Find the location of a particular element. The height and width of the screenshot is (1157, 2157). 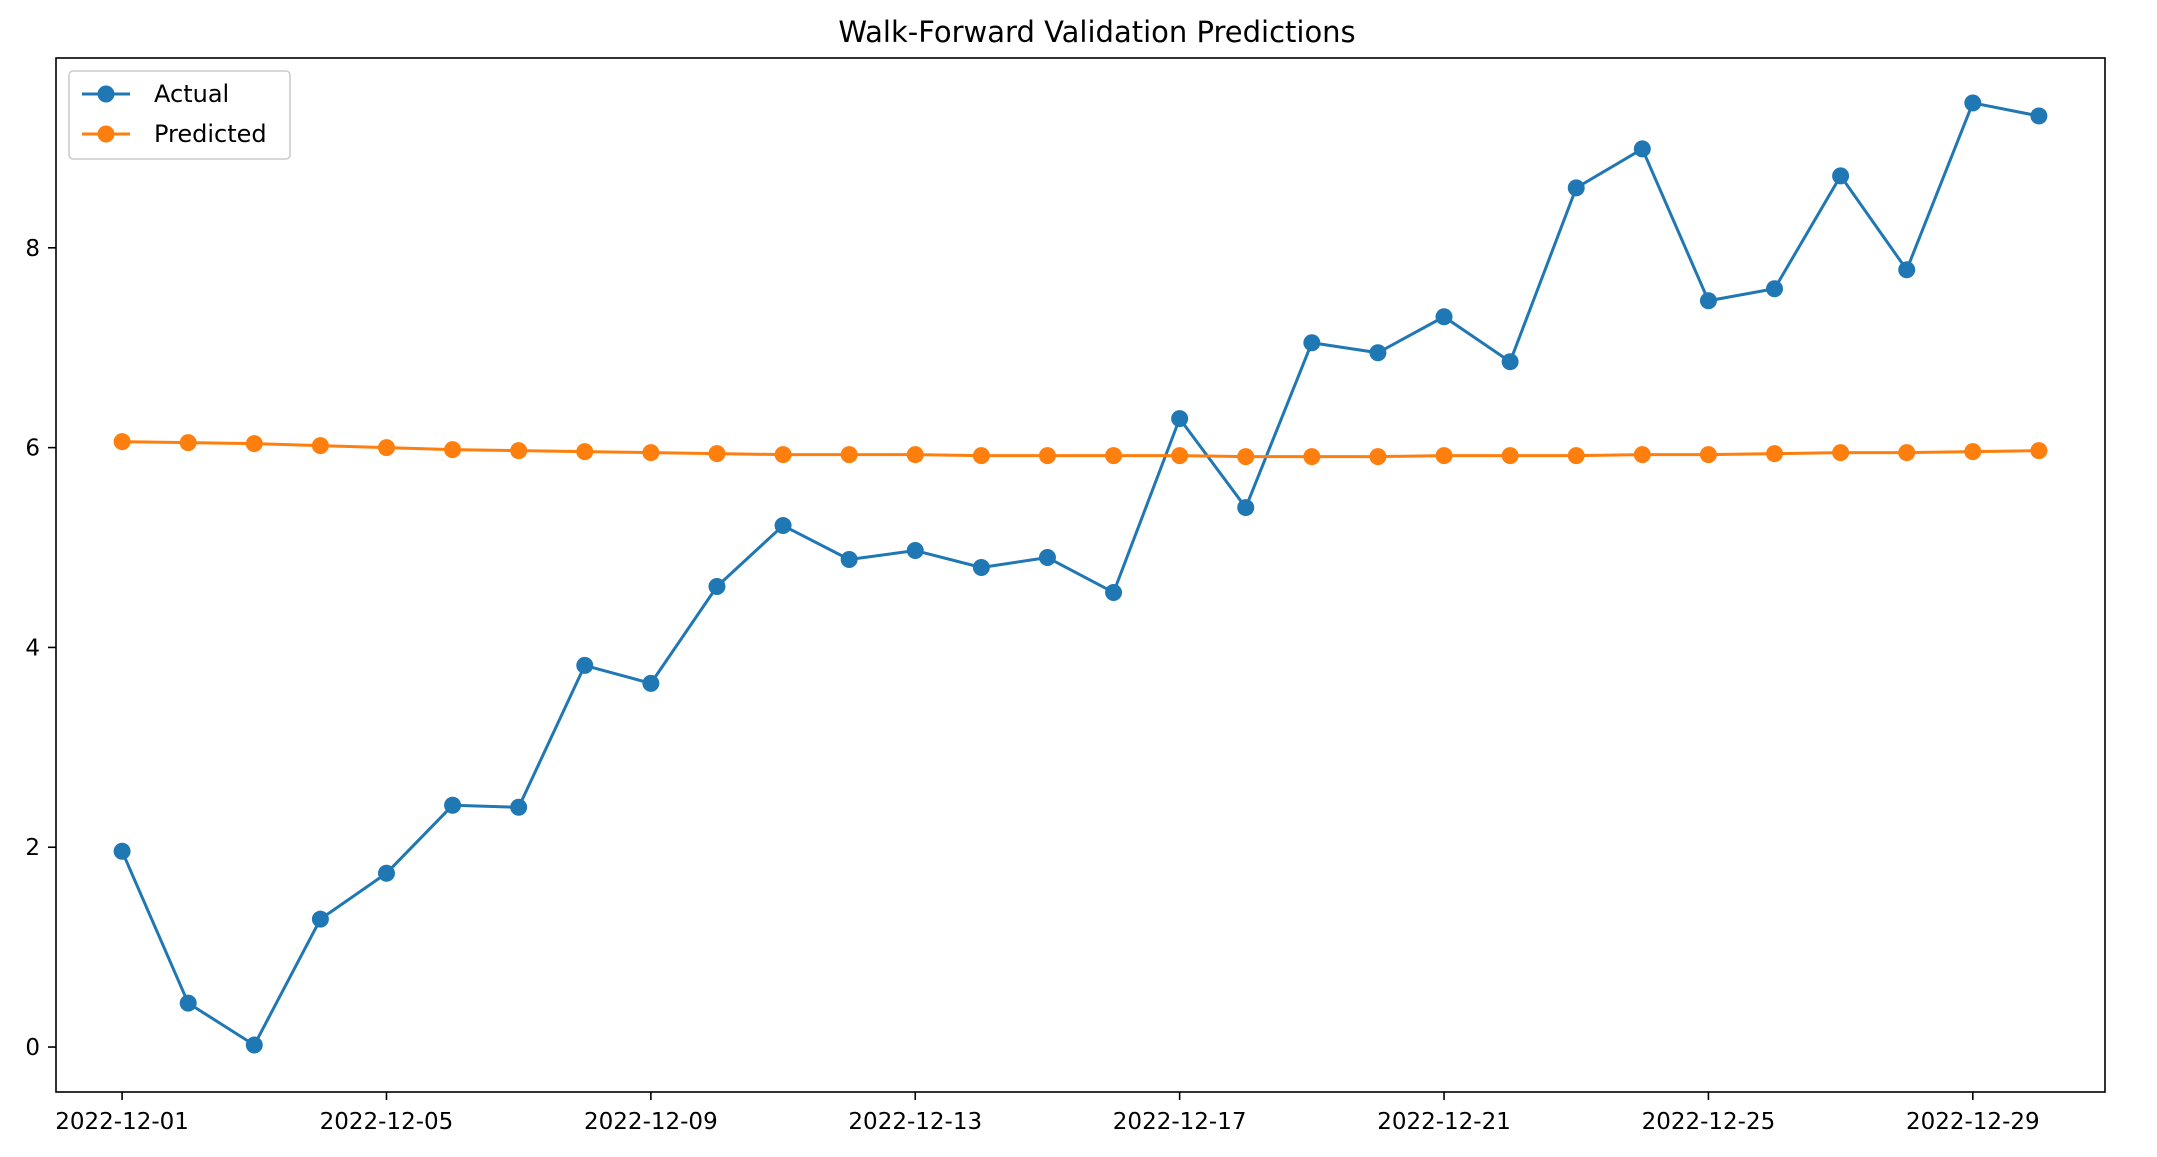

x-tick-label: 2022-12-29 is located at coordinates (1973, 1122).